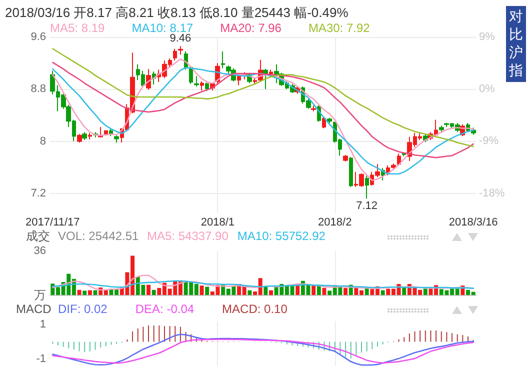 This screenshot has height=369, width=528. I want to click on x-tick-label: 2018/1, so click(217, 222).